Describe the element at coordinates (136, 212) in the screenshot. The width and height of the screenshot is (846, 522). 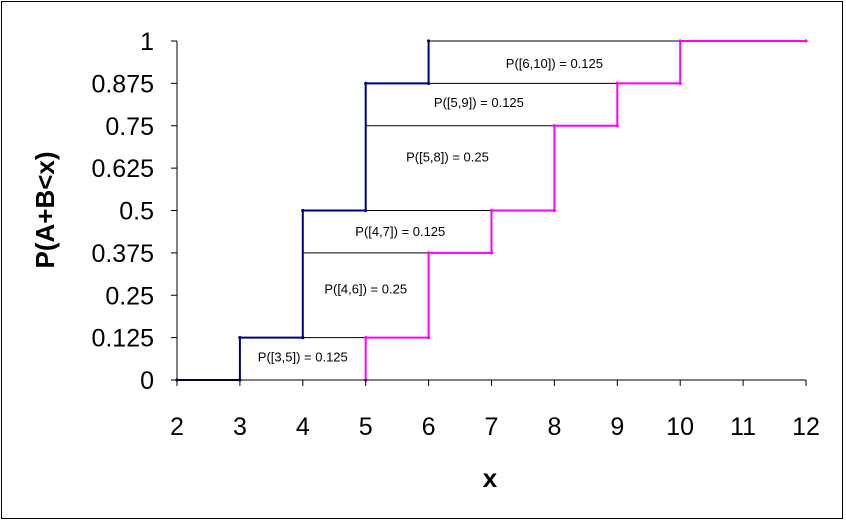
I see `y-tick-label: 0.5` at that location.